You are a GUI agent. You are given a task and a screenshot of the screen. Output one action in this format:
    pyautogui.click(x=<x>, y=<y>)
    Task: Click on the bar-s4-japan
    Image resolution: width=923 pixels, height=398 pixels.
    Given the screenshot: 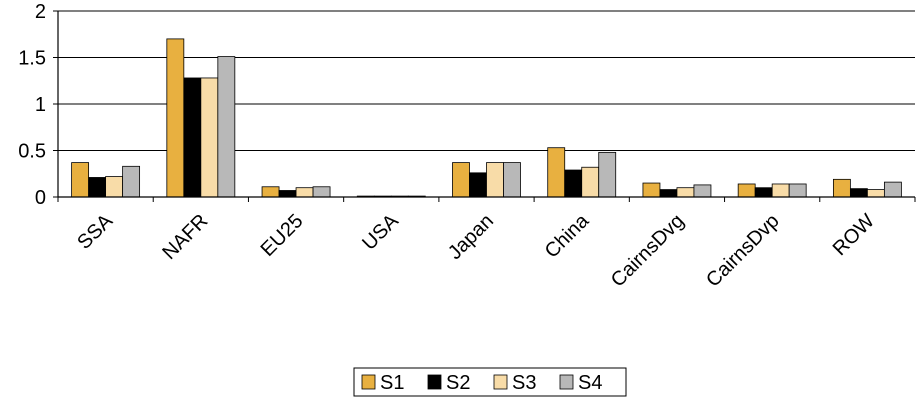 What is the action you would take?
    pyautogui.click(x=512, y=180)
    